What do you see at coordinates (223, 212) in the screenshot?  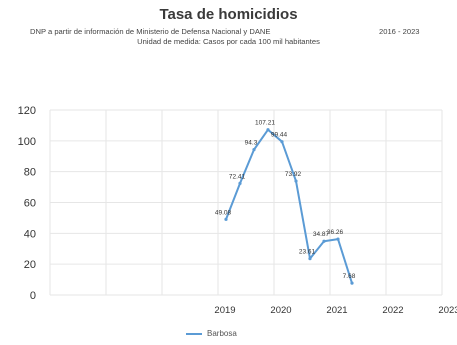 I see `data-label: 49.08` at bounding box center [223, 212].